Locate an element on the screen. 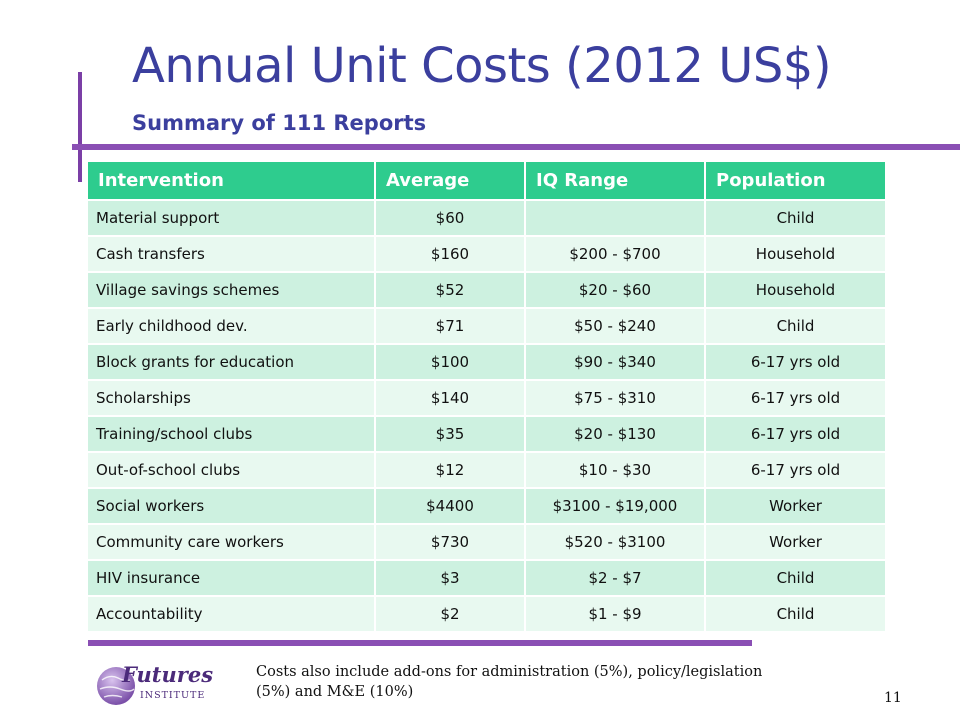 The height and width of the screenshot is (720, 960). table-row: Early childhood dev. $71 $50 - $240 Child is located at coordinates (487, 325).